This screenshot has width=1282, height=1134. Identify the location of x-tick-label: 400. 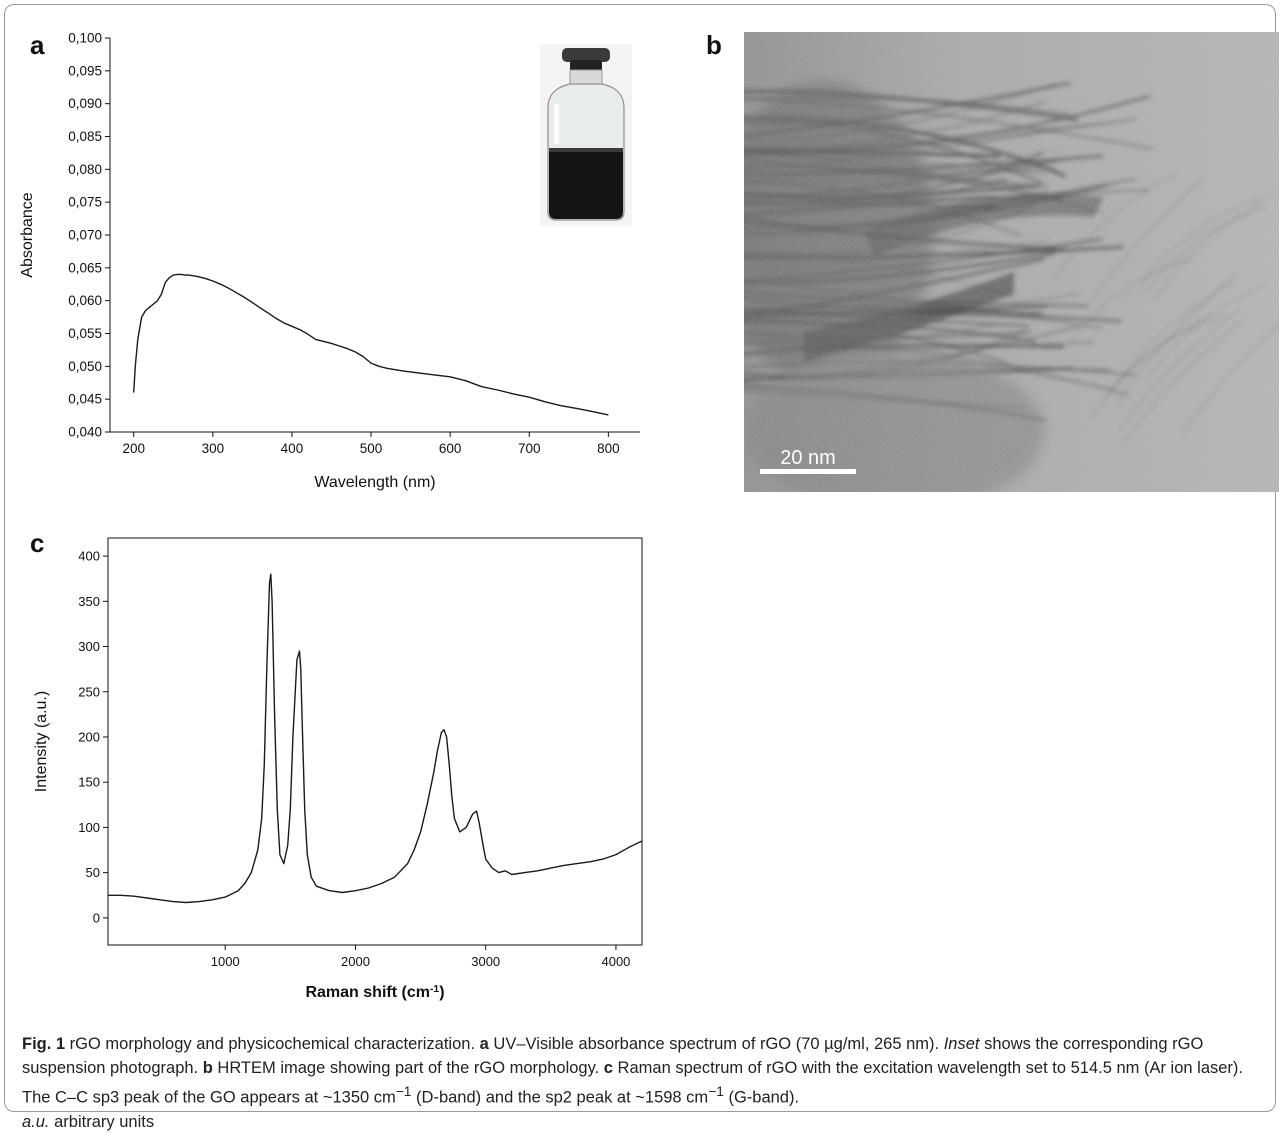
(292, 448).